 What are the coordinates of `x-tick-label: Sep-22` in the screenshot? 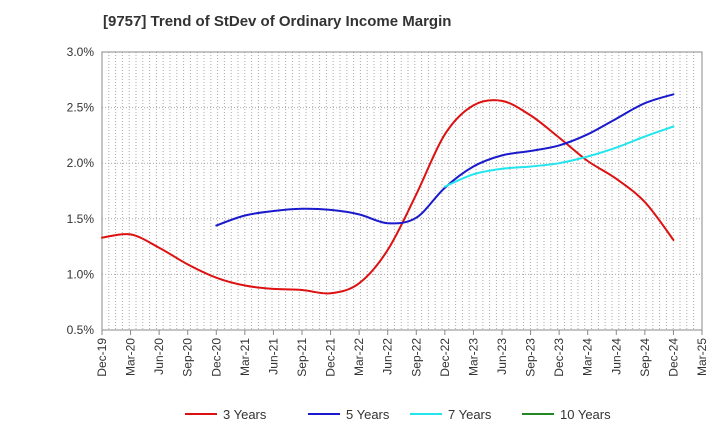 It's located at (416, 357).